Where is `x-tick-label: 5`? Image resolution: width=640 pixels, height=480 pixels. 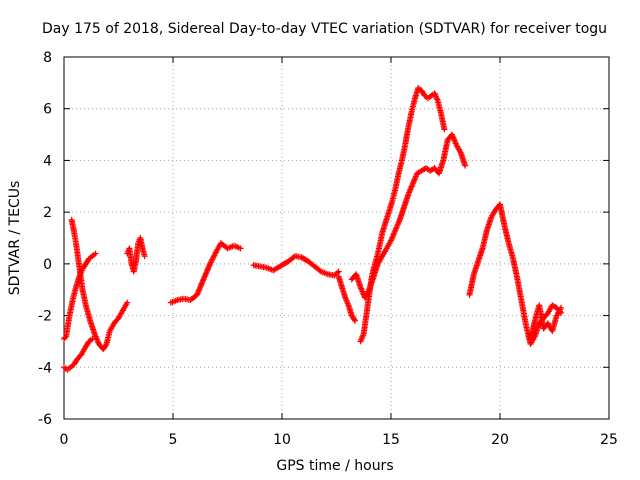
x-tick-label: 5 is located at coordinates (173, 440).